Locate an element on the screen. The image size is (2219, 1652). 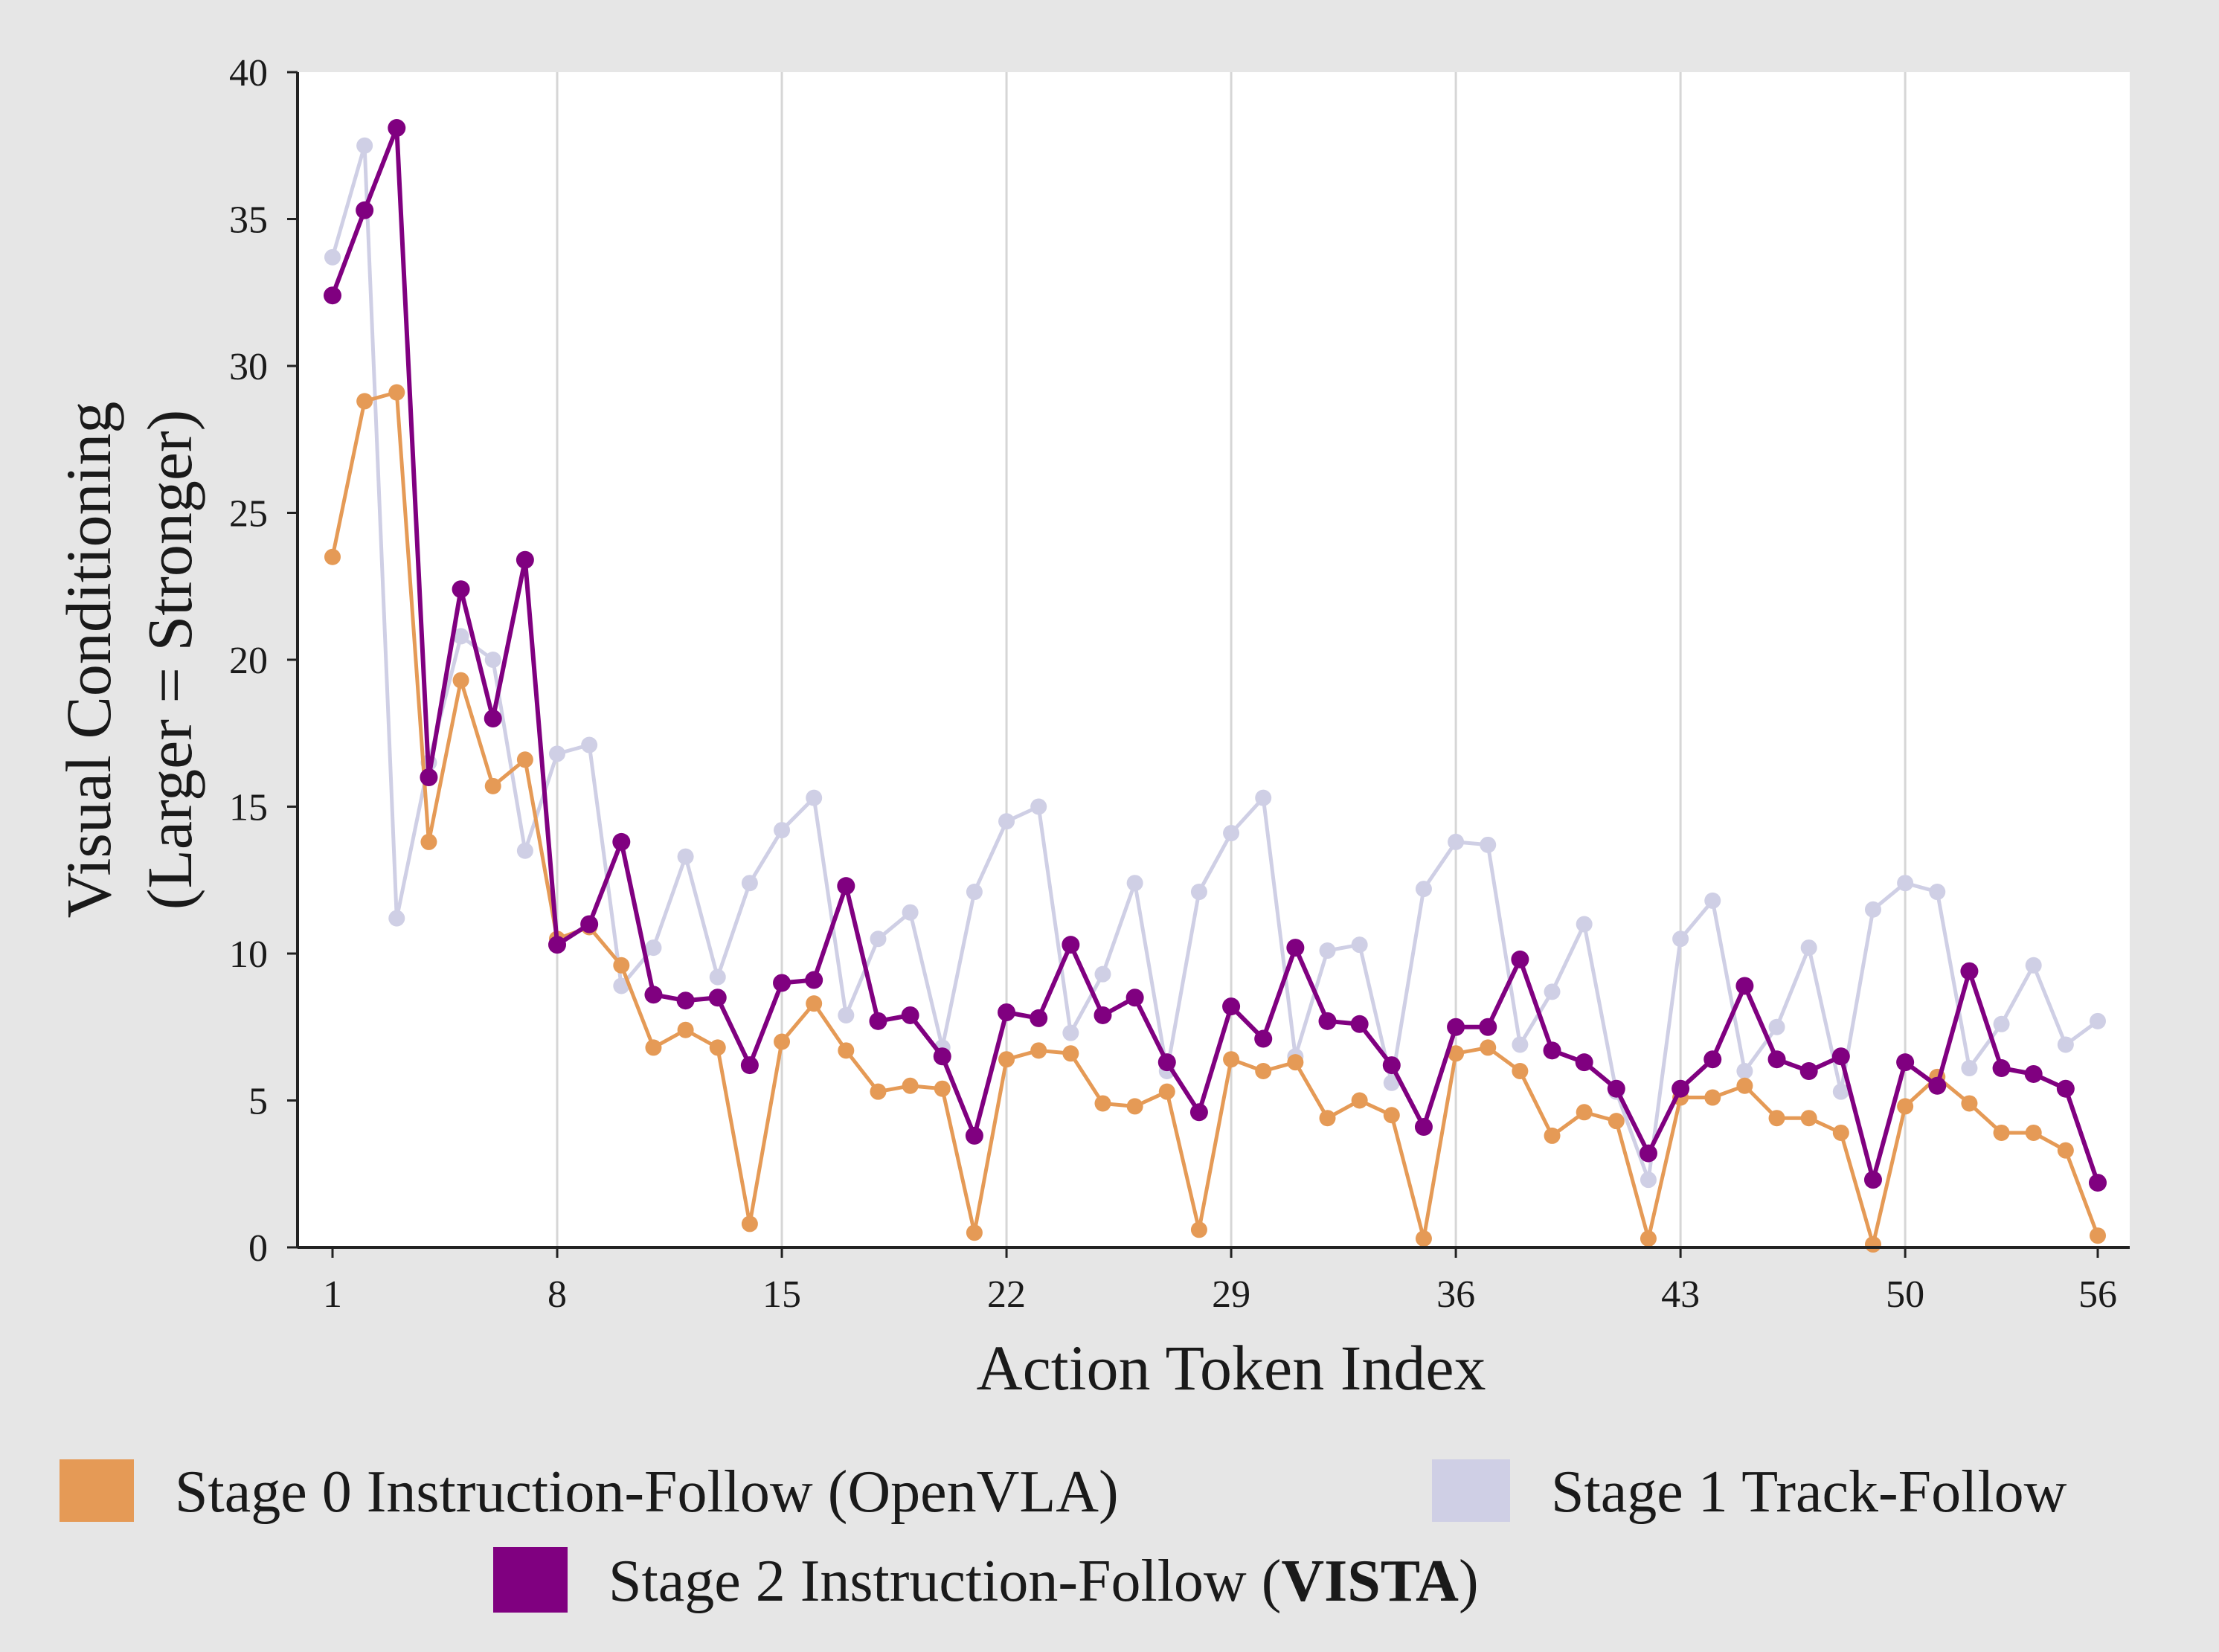
legend-swatch-stage1 is located at coordinates (1471, 1490).